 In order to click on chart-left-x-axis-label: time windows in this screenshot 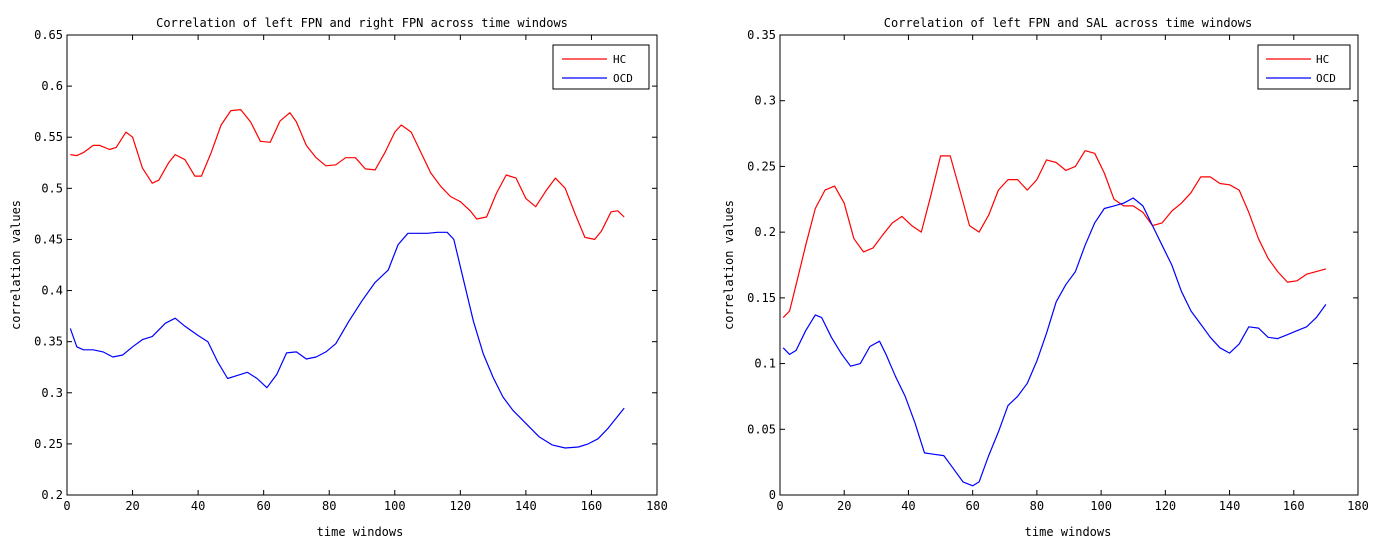, I will do `click(360, 532)`.